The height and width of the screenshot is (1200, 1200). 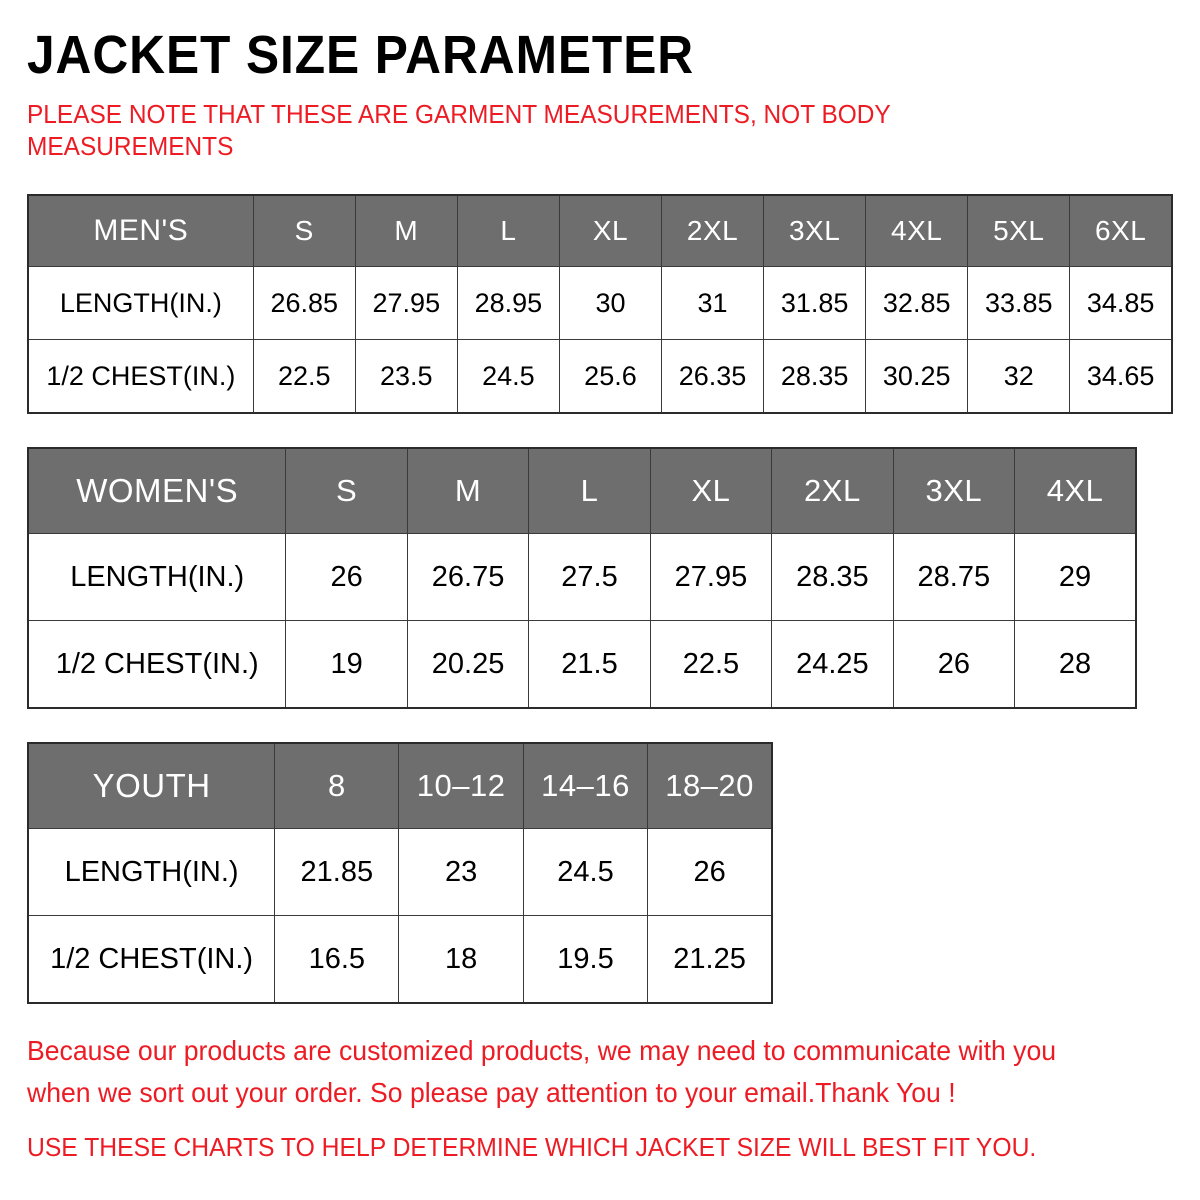 I want to click on youth-chest-18-20: 21.25, so click(x=710, y=959).